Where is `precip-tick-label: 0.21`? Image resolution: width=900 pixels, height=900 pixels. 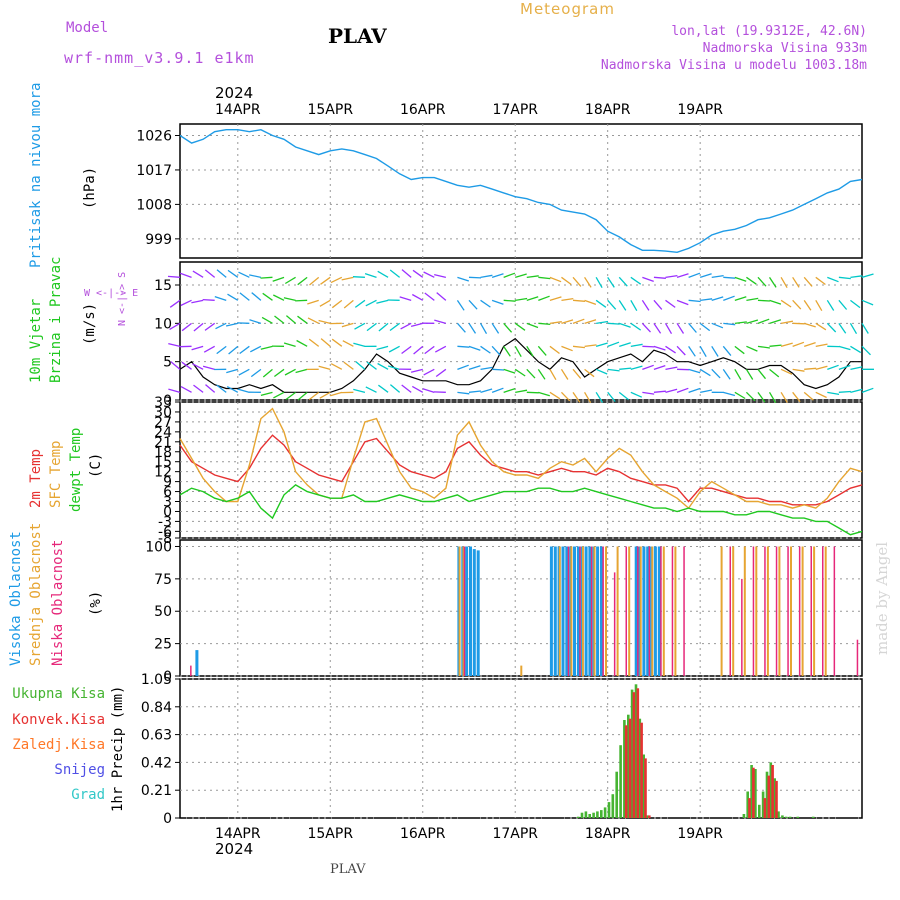
precip-tick-label: 0.21 is located at coordinates (156, 791).